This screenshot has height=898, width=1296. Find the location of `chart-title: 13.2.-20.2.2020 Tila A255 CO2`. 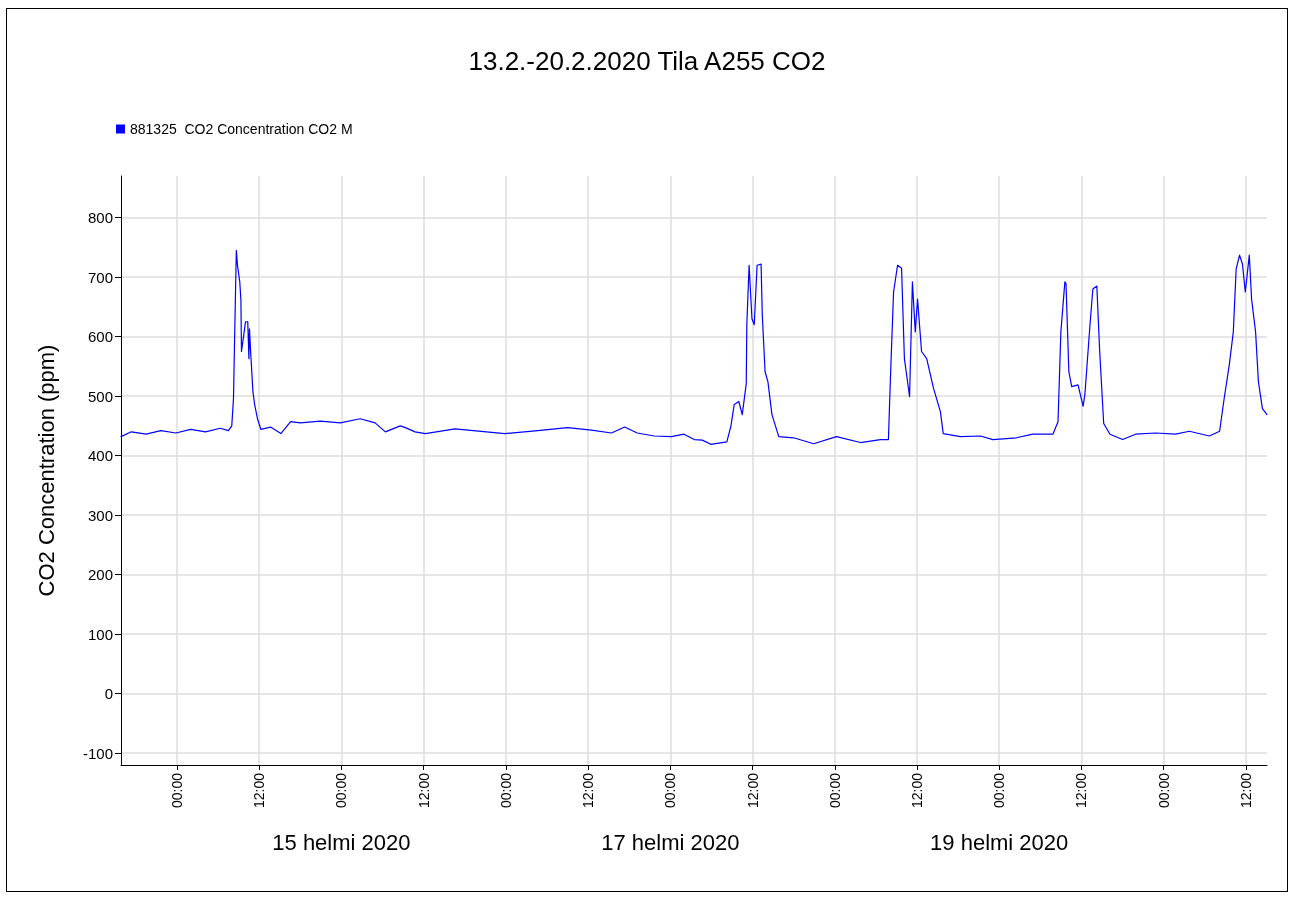

chart-title: 13.2.-20.2.2020 Tila A255 CO2 is located at coordinates (647, 61).